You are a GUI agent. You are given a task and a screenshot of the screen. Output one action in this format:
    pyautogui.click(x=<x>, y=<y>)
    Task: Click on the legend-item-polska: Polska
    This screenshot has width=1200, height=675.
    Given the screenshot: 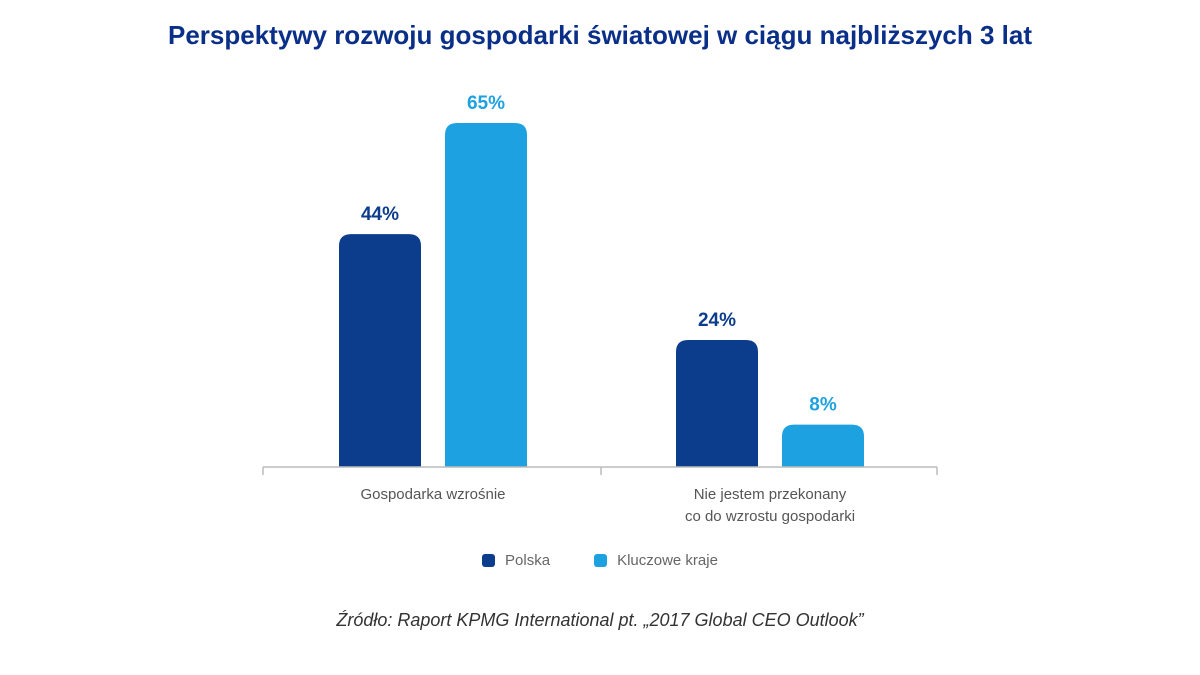 What is the action you would take?
    pyautogui.click(x=516, y=560)
    